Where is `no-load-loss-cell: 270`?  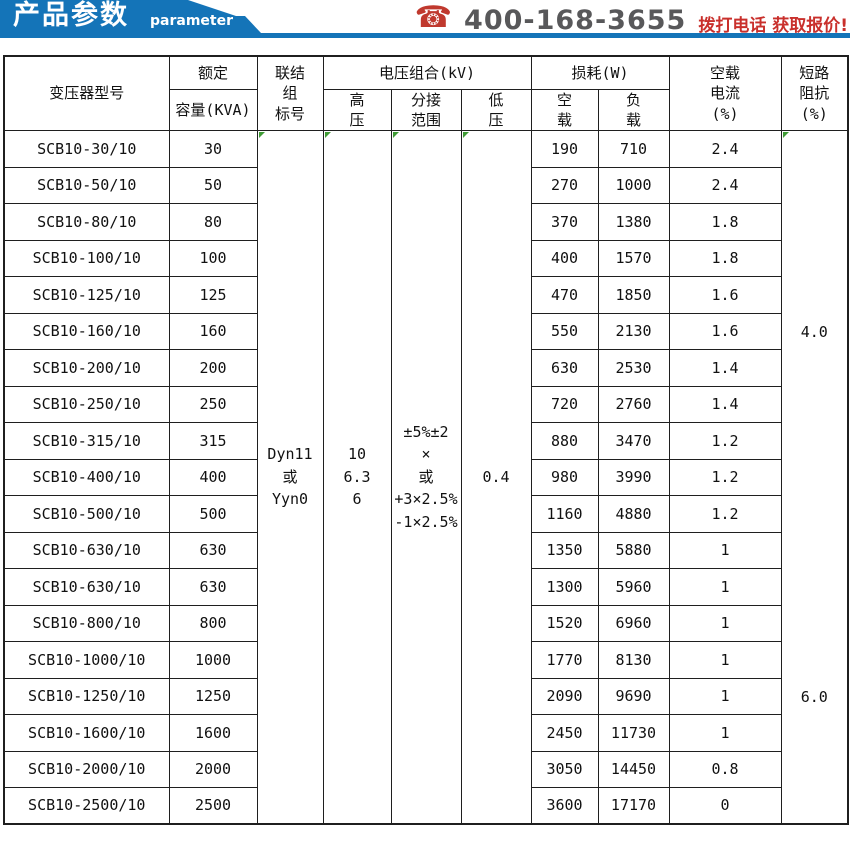
no-load-loss-cell: 270 is located at coordinates (564, 185).